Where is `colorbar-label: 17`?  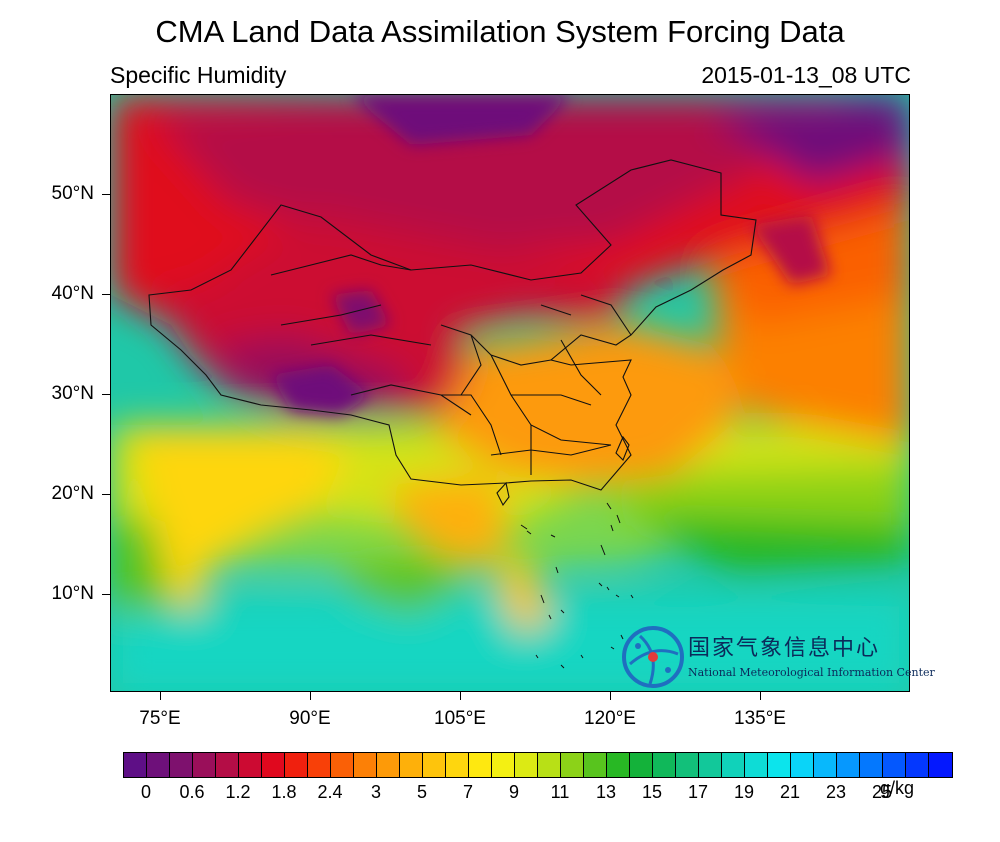 colorbar-label: 17 is located at coordinates (698, 792).